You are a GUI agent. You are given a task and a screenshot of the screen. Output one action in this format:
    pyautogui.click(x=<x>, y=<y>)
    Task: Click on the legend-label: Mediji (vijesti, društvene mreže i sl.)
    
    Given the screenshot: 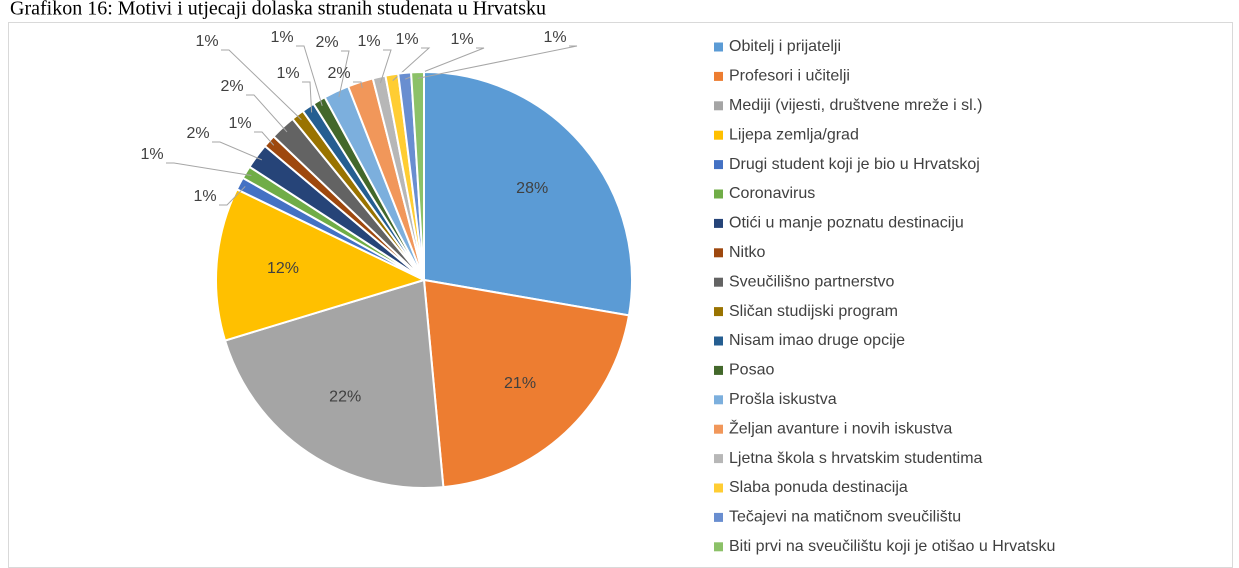 What is the action you would take?
    pyautogui.click(x=855, y=105)
    